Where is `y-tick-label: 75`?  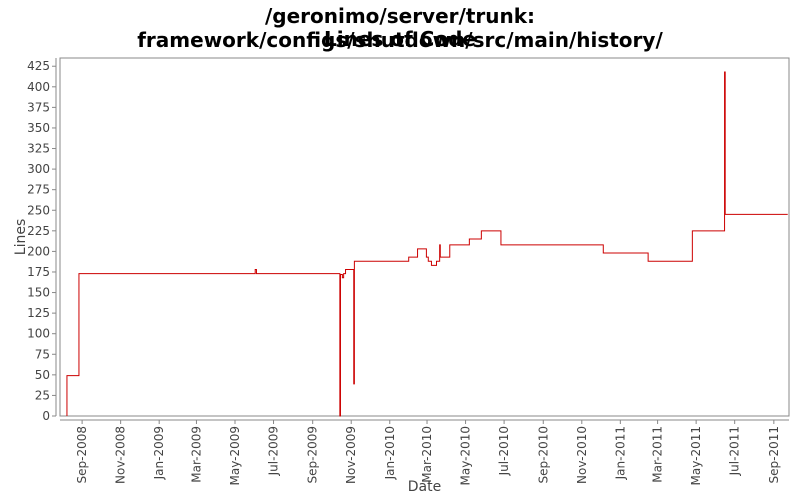 y-tick-label: 75 is located at coordinates (42, 354).